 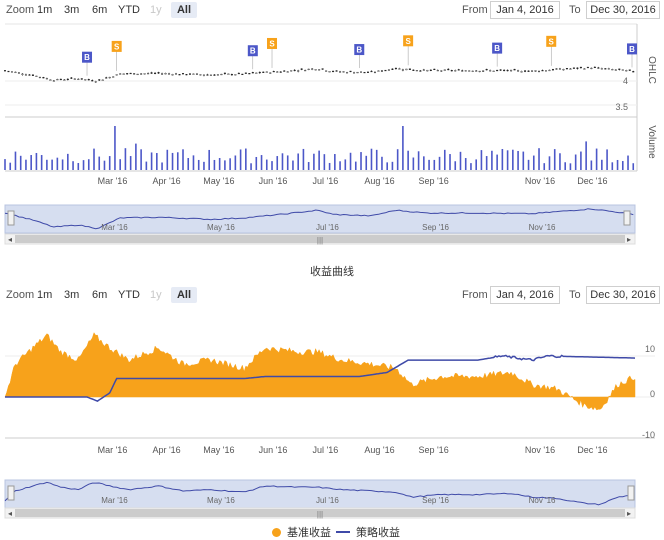 I want to click on volume-axis-title: Volume, so click(x=651, y=142).